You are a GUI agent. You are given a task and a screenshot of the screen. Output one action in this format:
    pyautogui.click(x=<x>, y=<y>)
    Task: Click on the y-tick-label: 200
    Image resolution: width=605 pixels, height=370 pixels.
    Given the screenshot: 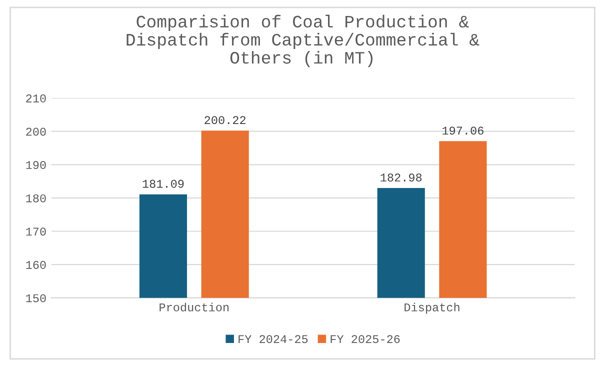 What is the action you would take?
    pyautogui.click(x=36, y=132)
    